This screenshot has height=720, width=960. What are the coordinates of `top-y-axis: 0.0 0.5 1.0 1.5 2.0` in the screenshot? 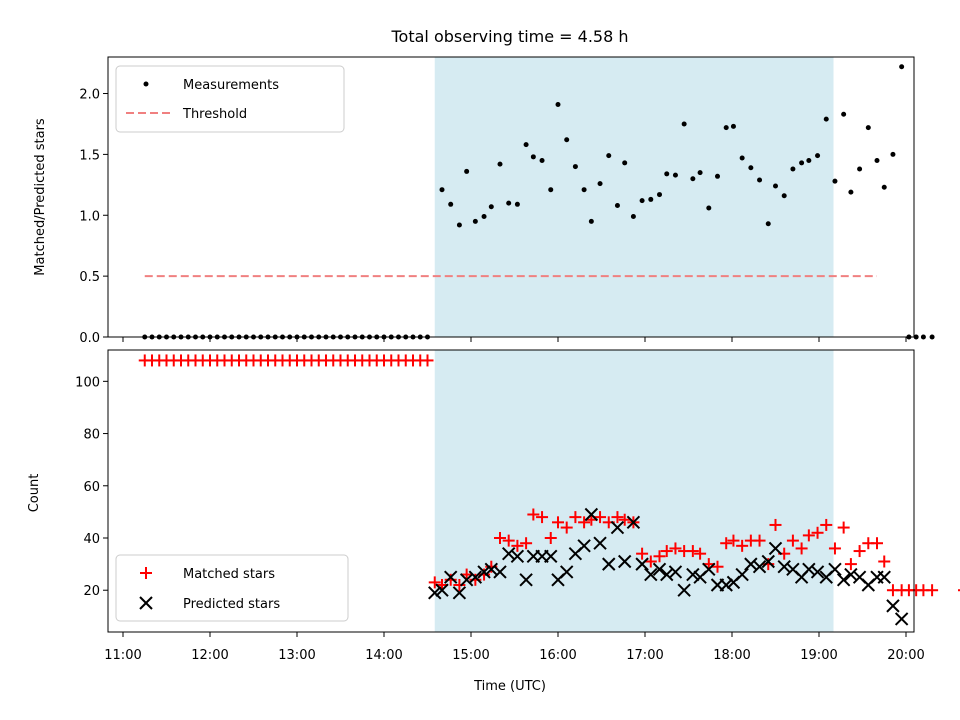 It's located at (93, 217).